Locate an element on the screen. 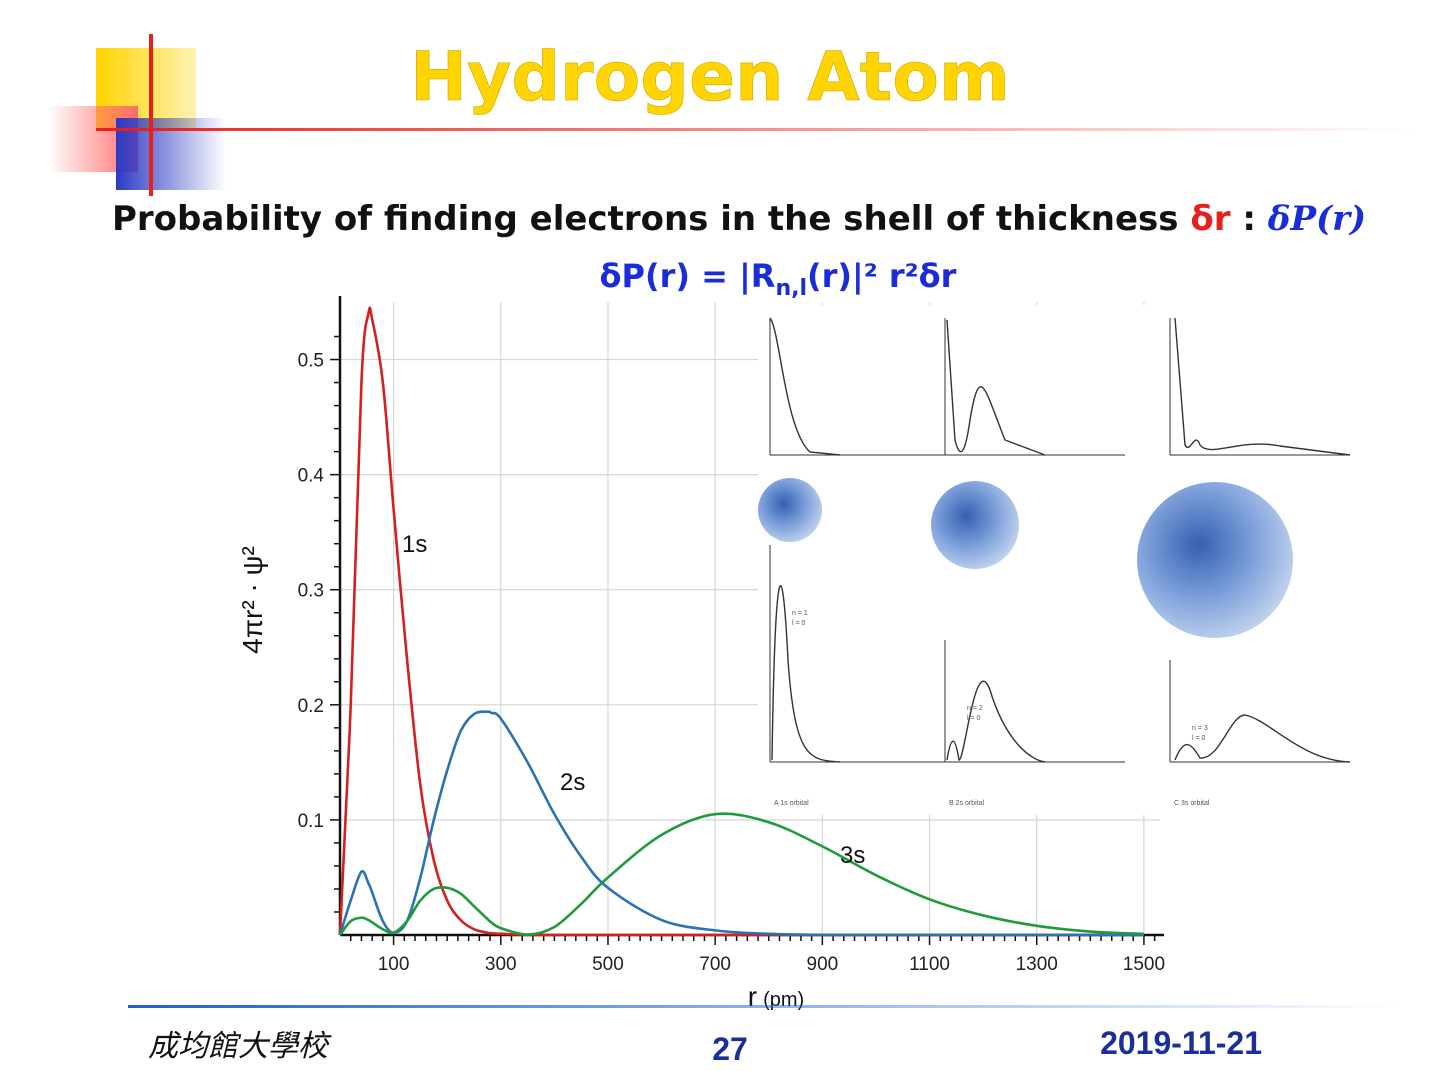  y-tick-label: 0.3 is located at coordinates (311, 591).